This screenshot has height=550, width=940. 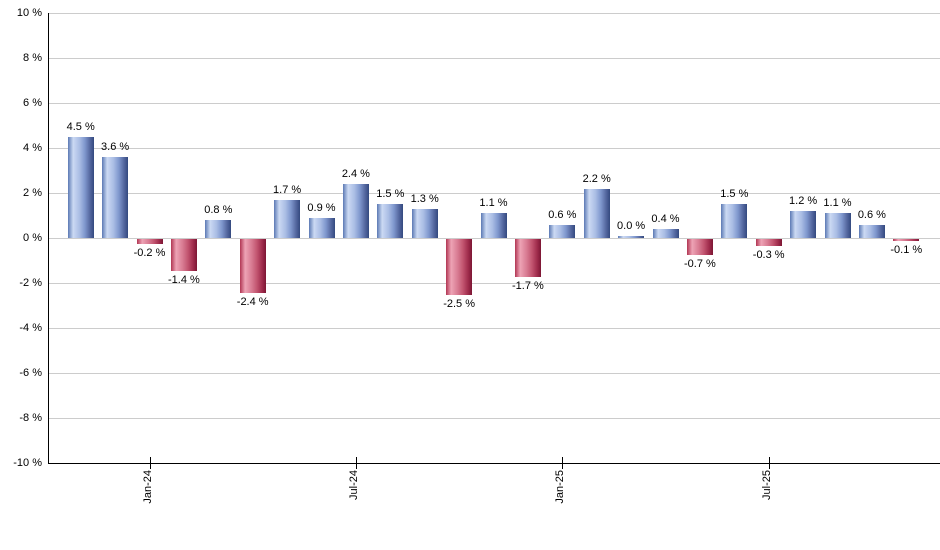 What do you see at coordinates (424, 198) in the screenshot?
I see `bar-value-label: 1.3 %` at bounding box center [424, 198].